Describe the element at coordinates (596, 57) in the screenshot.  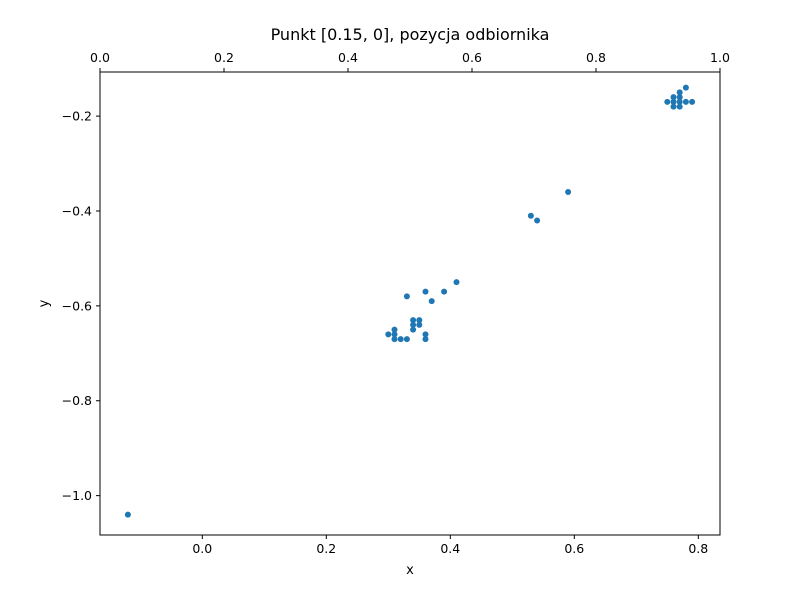
I see `top-x-tick-label: 0.8` at that location.